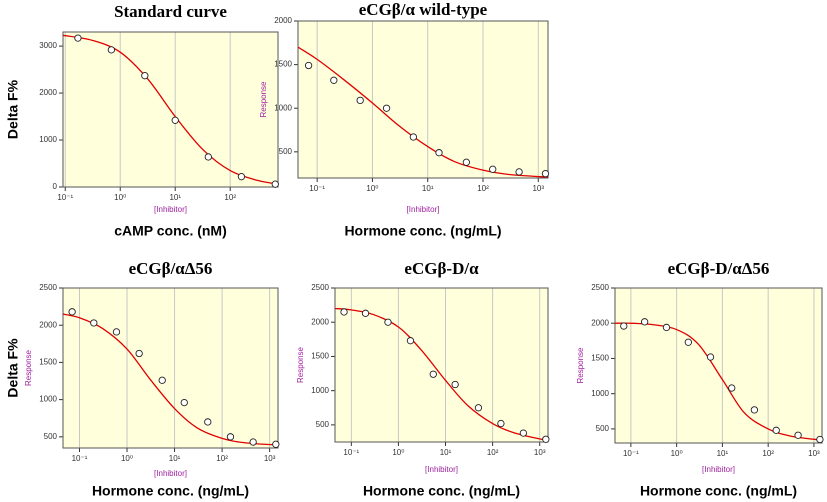 The height and width of the screenshot is (502, 827). I want to click on chart-title: Standard curve, so click(170, 11).